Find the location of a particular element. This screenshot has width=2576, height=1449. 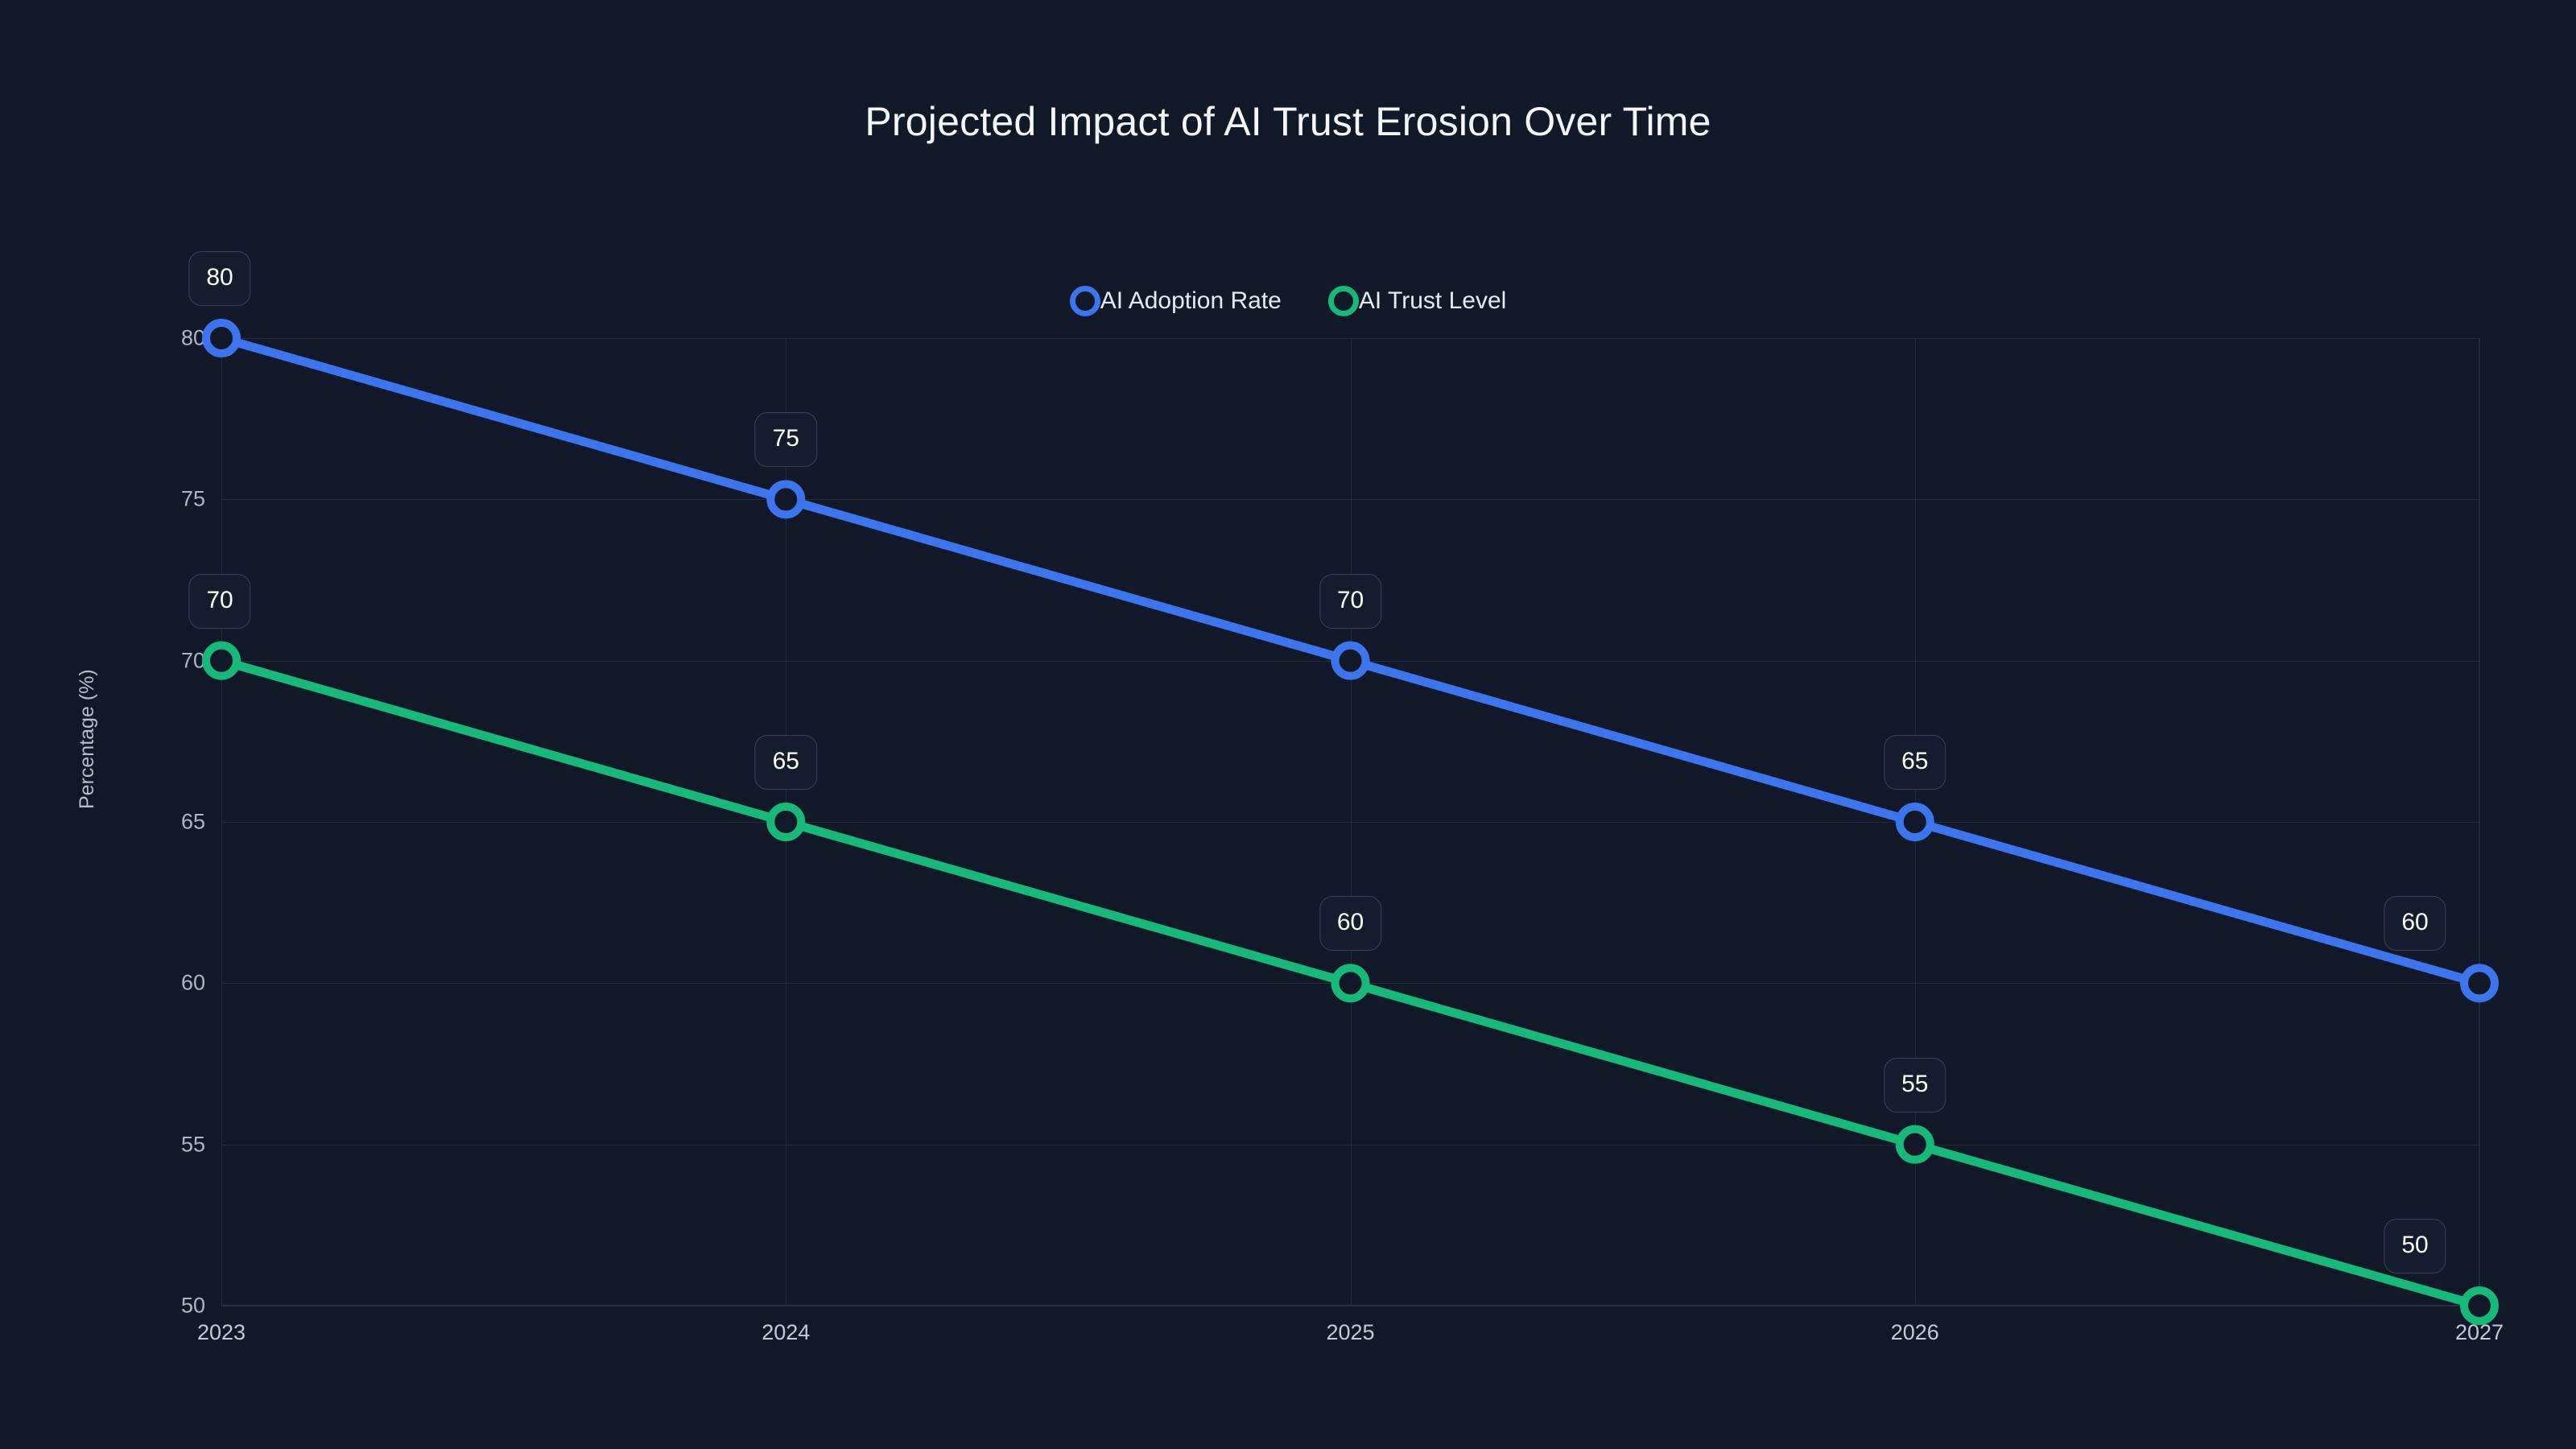

legend-item-ai-adoption-rate: AI Adoption Rate is located at coordinates (1175, 301).